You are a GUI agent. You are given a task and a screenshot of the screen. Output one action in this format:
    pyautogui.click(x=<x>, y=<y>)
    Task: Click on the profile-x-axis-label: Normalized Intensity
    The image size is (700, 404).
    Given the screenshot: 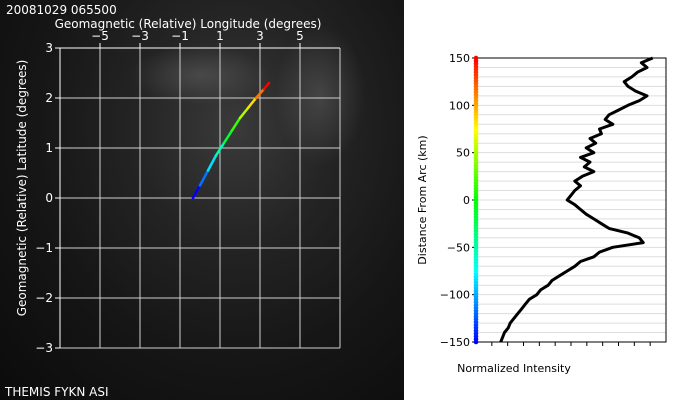 What is the action you would take?
    pyautogui.click(x=514, y=368)
    